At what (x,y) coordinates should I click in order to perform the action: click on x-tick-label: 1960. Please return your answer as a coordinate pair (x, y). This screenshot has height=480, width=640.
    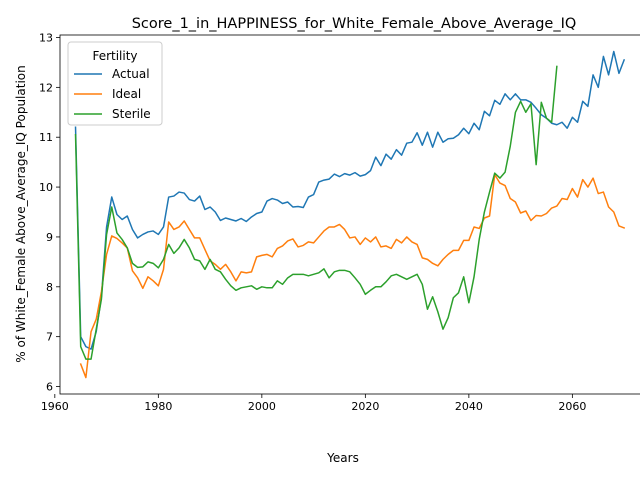
    Looking at the image, I should click on (55, 406).